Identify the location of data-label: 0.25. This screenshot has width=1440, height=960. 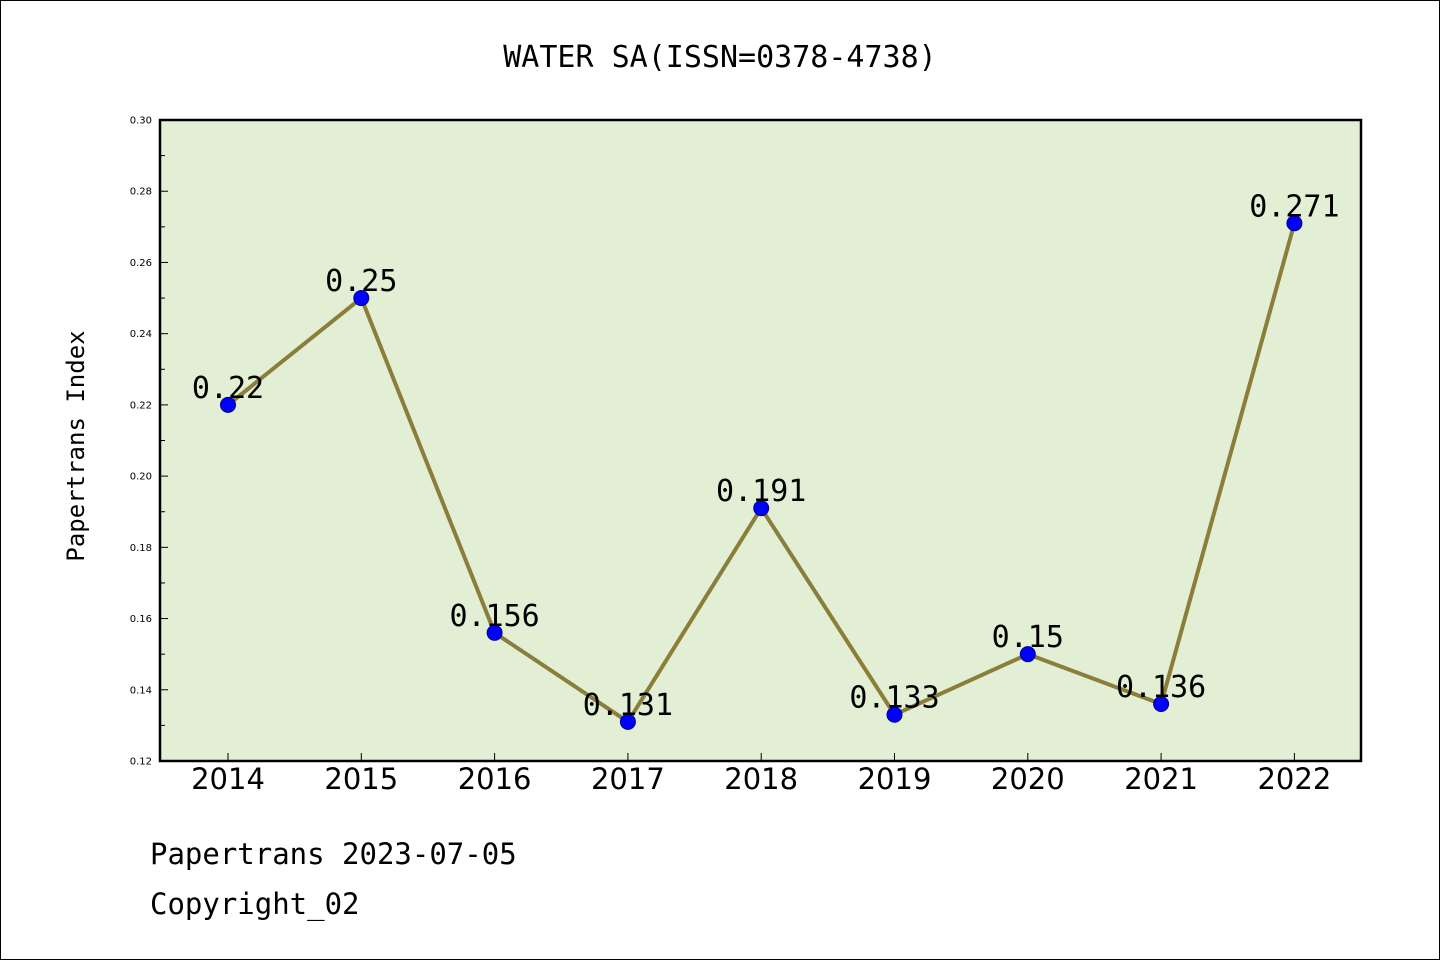
(361, 281).